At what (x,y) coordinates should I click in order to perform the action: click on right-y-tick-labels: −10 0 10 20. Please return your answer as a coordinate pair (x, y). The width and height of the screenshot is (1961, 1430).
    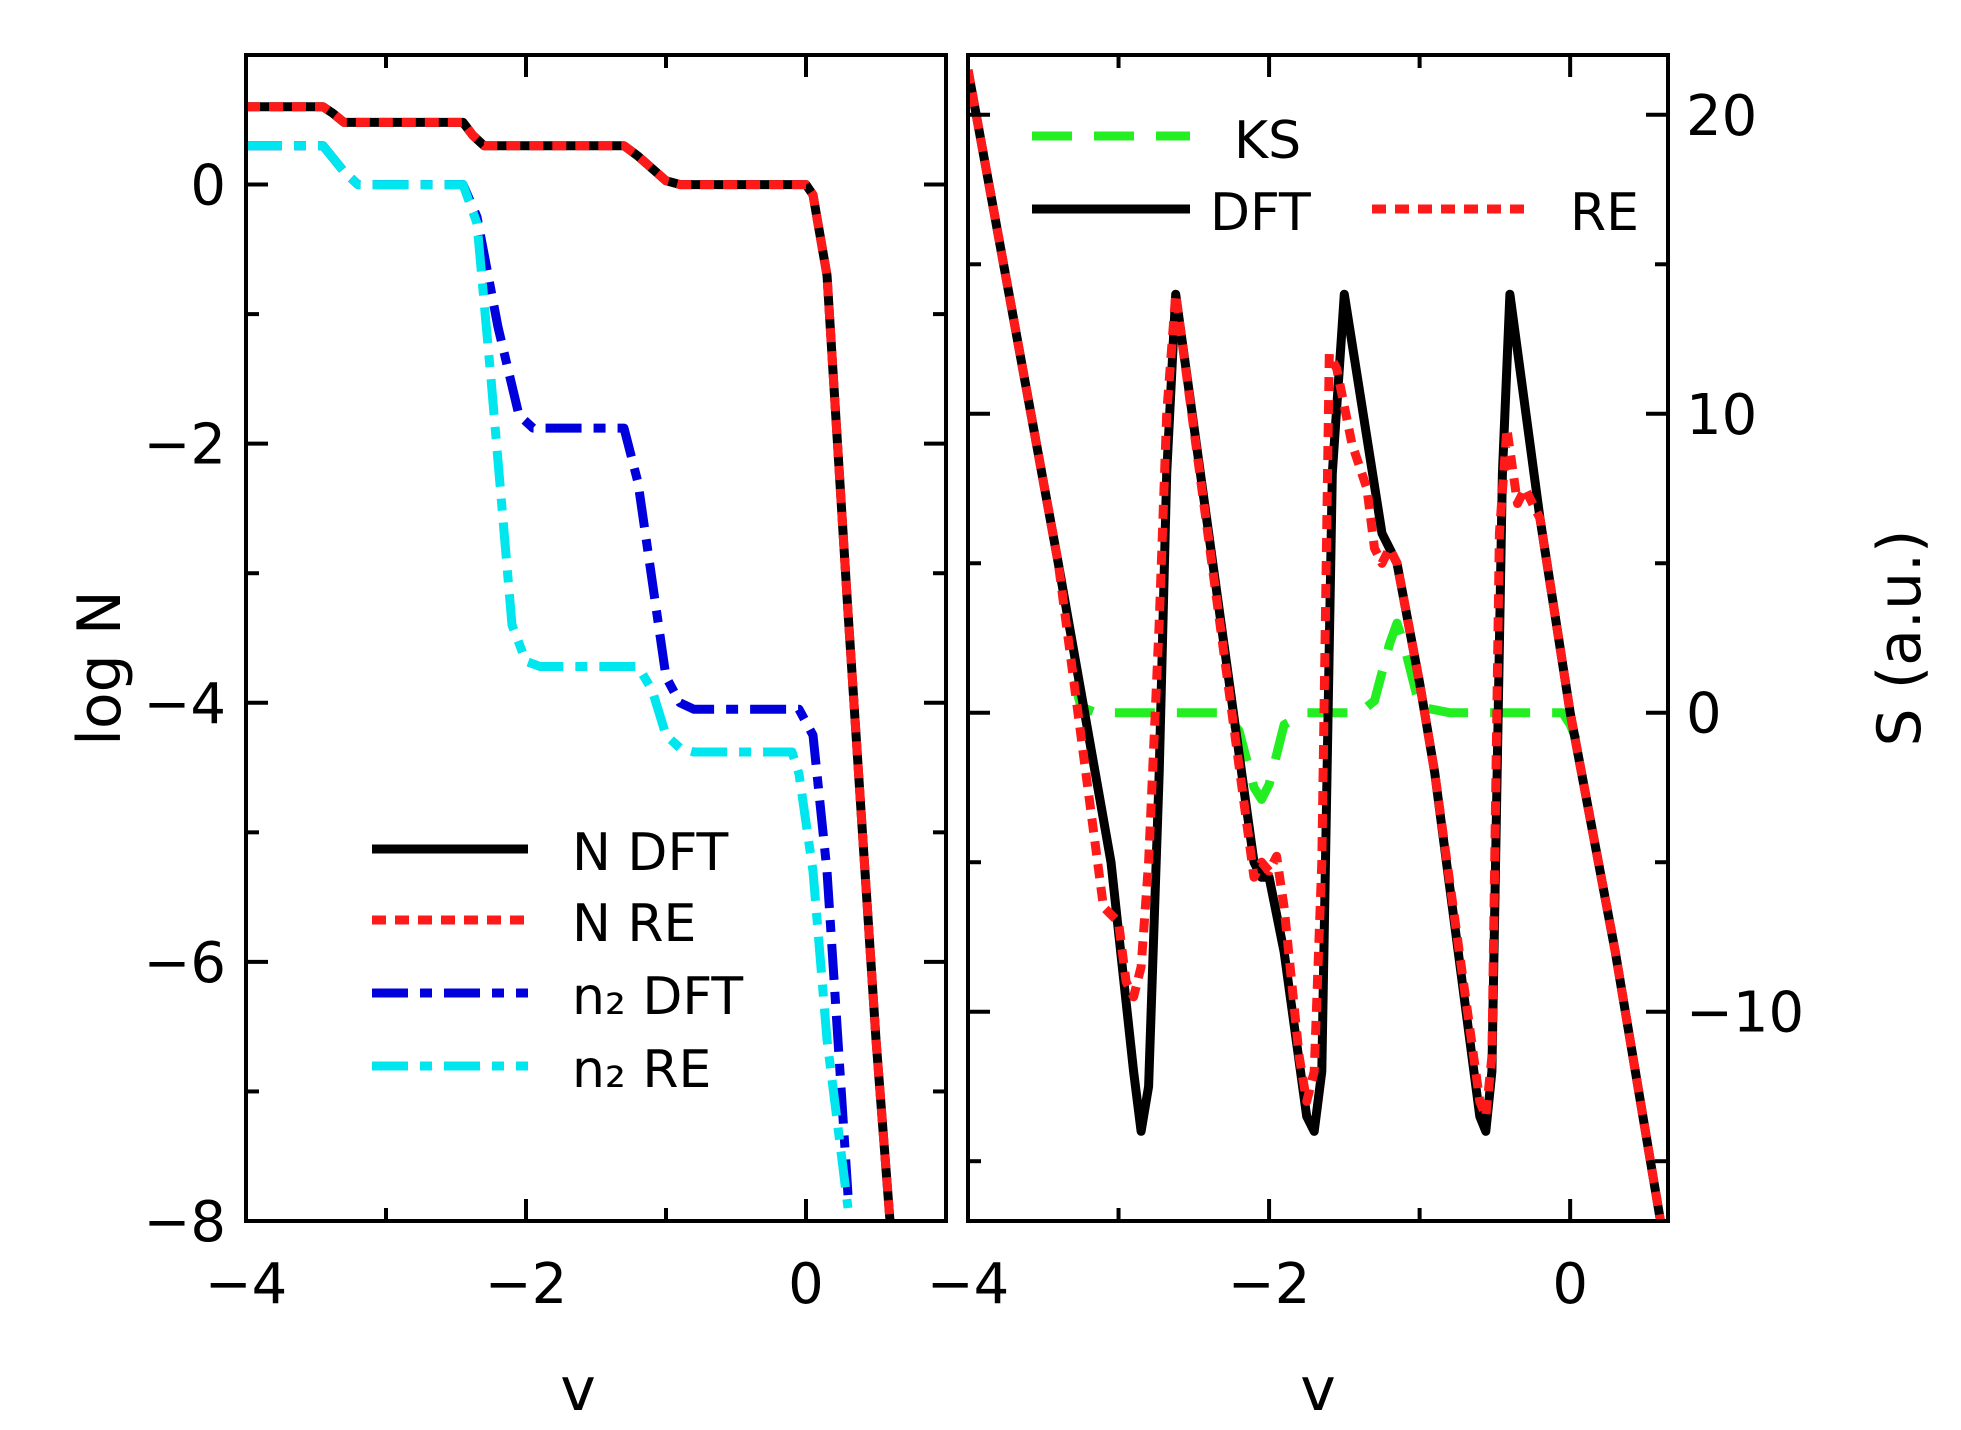
    Looking at the image, I should click on (1745, 565).